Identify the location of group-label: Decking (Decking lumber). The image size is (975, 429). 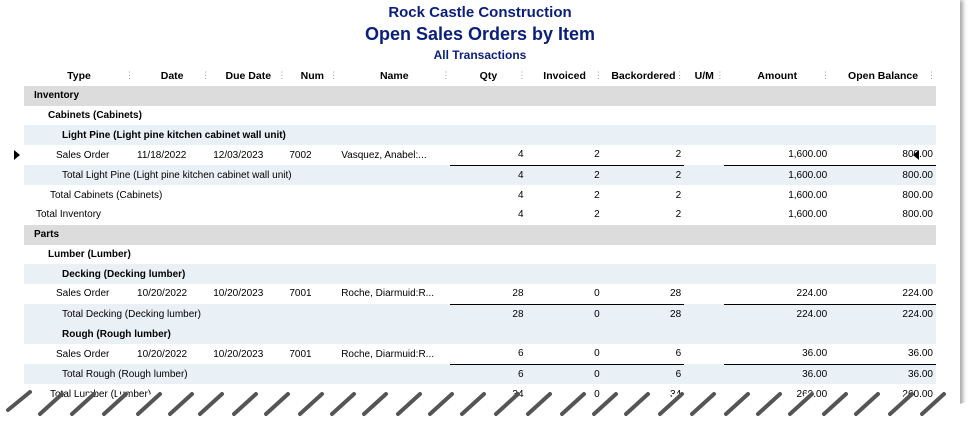
(480, 274).